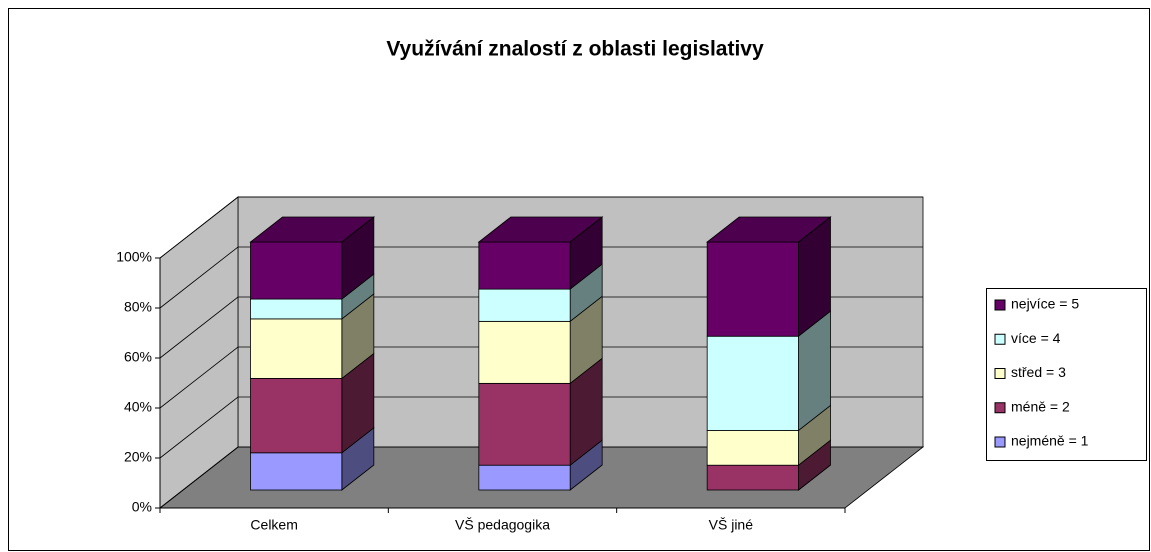  Describe the element at coordinates (1036, 338) in the screenshot. I see `legend-label: více = 4` at that location.